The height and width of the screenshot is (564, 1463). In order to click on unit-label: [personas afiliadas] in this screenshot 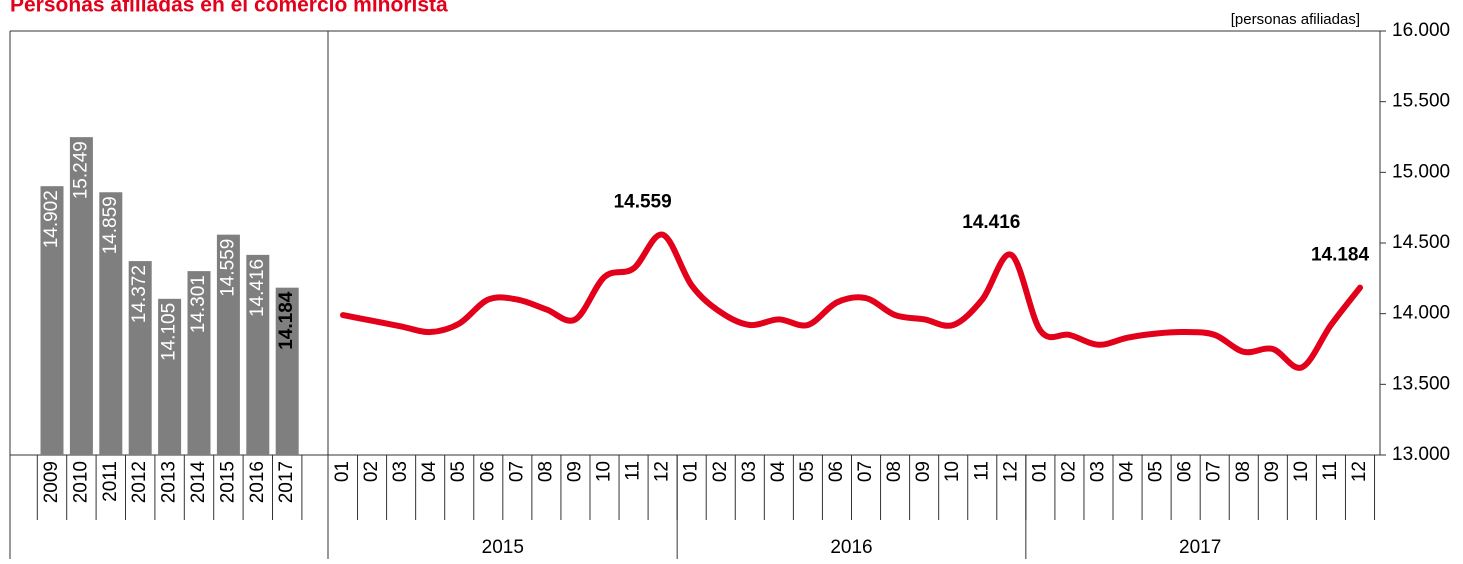, I will do `click(1295, 19)`.